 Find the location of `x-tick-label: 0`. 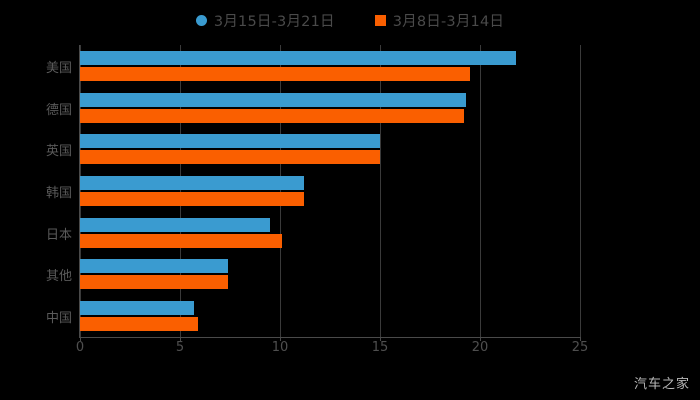

x-tick-label: 0 is located at coordinates (80, 347).